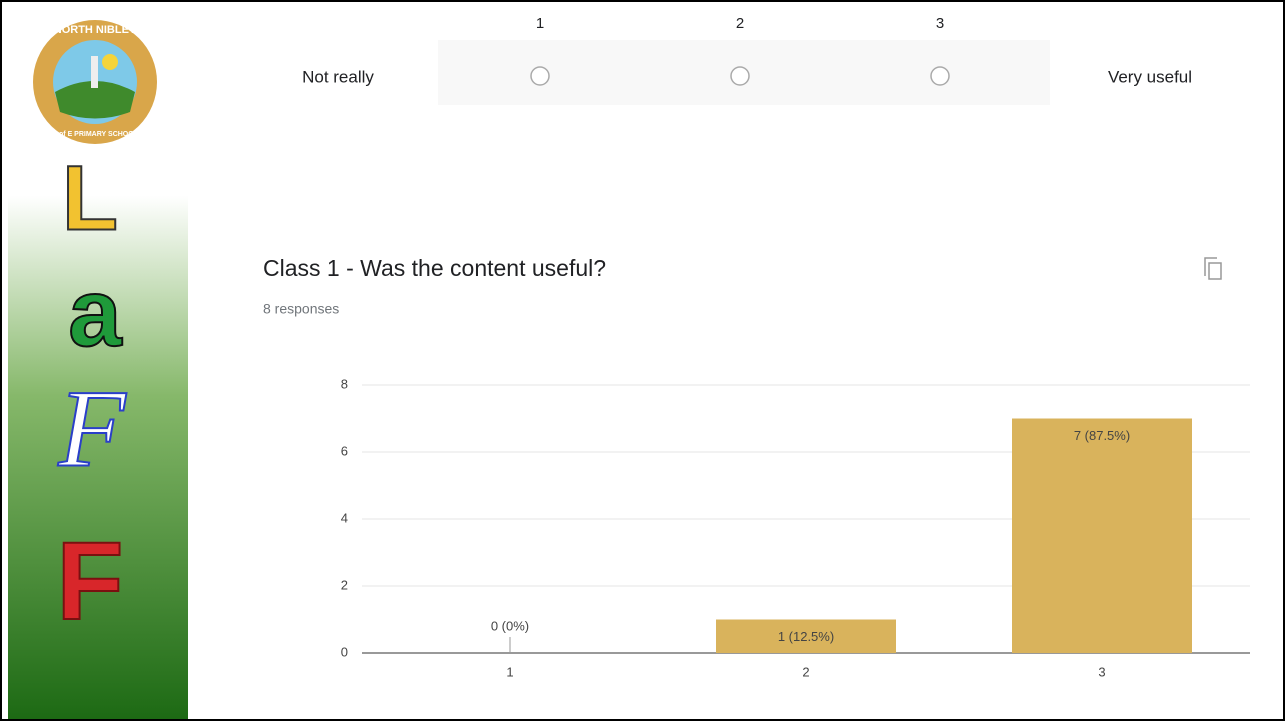  What do you see at coordinates (344, 450) in the screenshot?
I see `y-tick-label: 6` at bounding box center [344, 450].